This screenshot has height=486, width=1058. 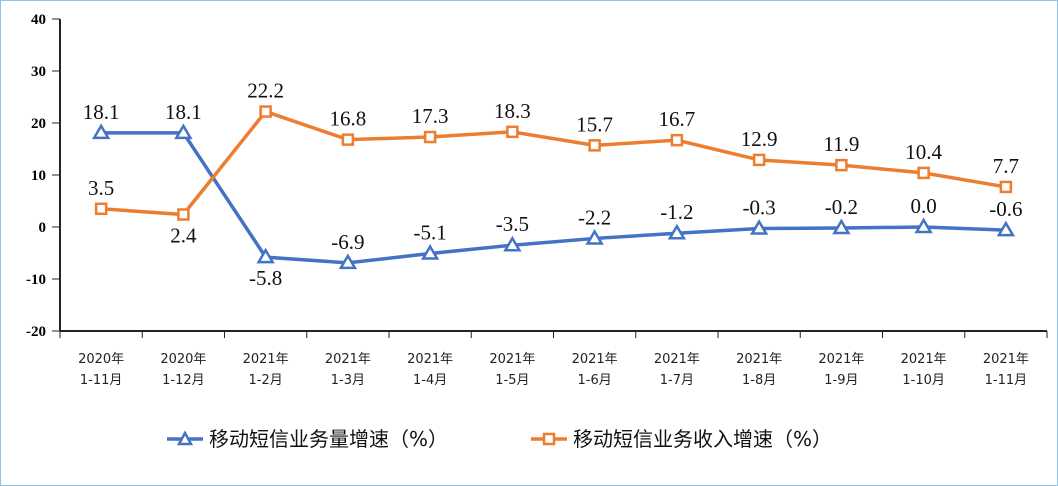 What do you see at coordinates (594, 124) in the screenshot?
I see `data-label: 15.7` at bounding box center [594, 124].